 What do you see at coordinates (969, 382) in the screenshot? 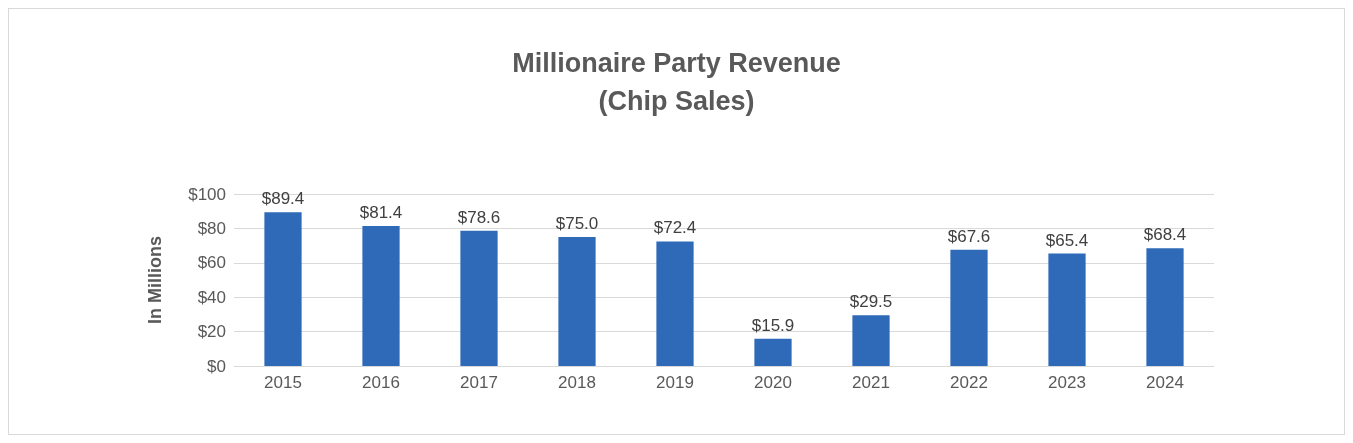
I see `x-tick-label: 2022` at bounding box center [969, 382].